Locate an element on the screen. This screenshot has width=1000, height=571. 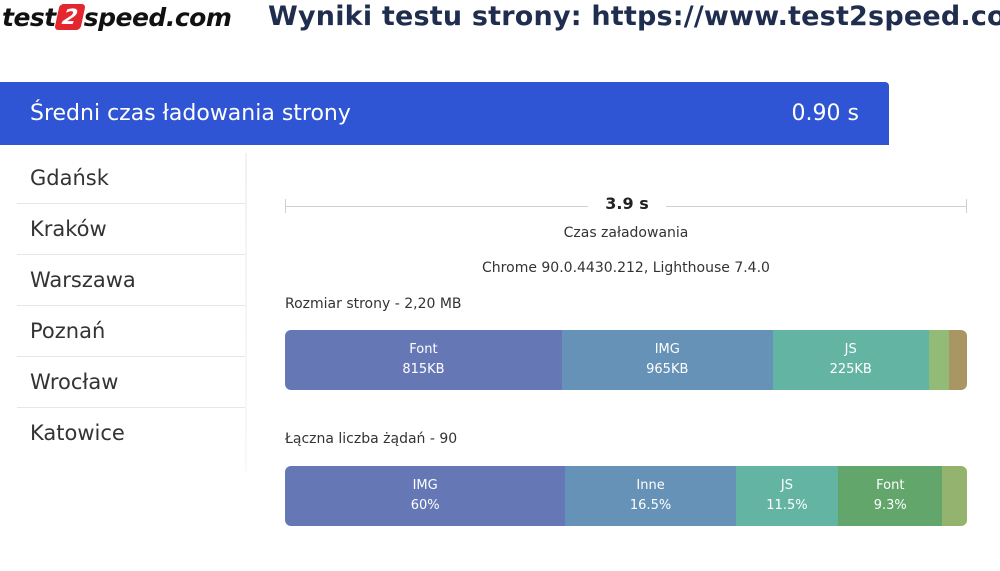
city-list-divider is located at coordinates (246, 312).